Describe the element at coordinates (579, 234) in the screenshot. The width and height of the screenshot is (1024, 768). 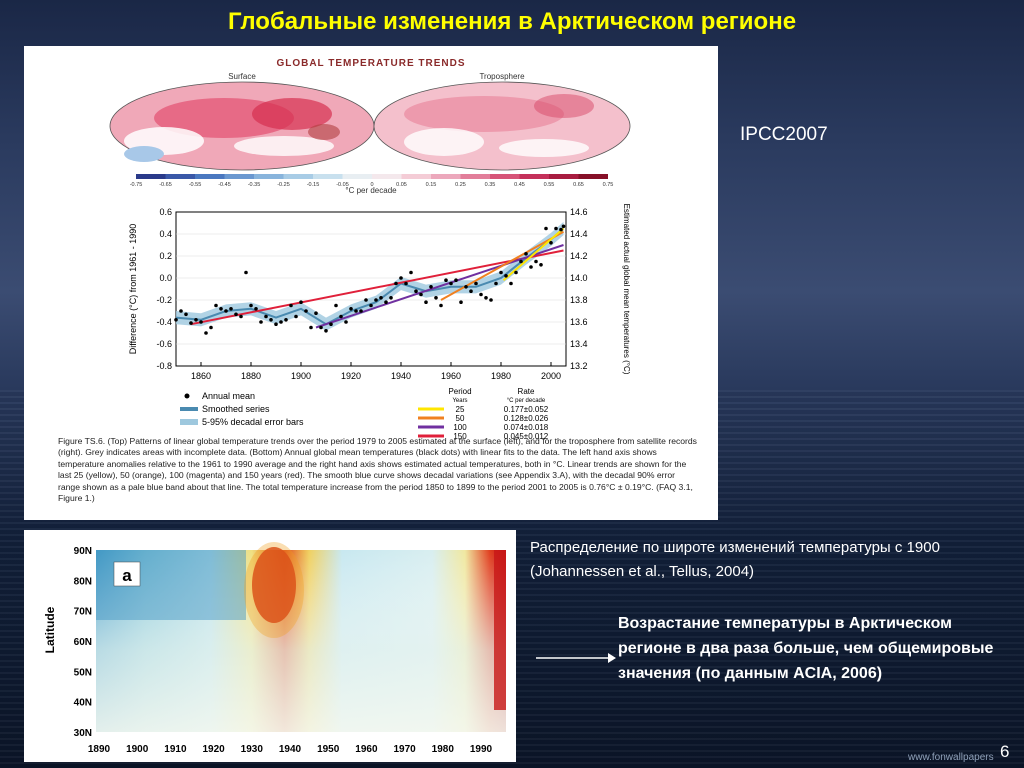
I see `right-tick-label: 14.4` at that location.